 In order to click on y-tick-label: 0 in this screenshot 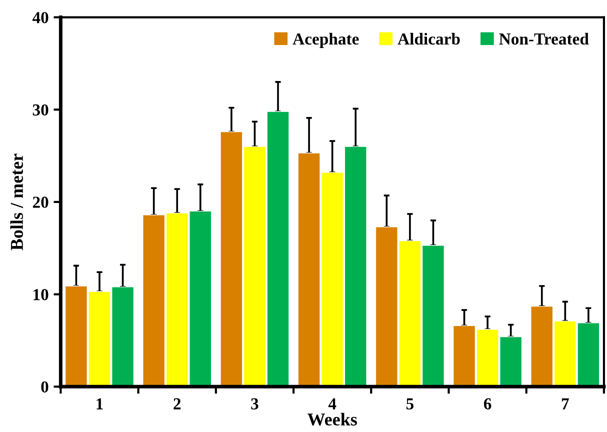, I will do `click(44, 387)`.